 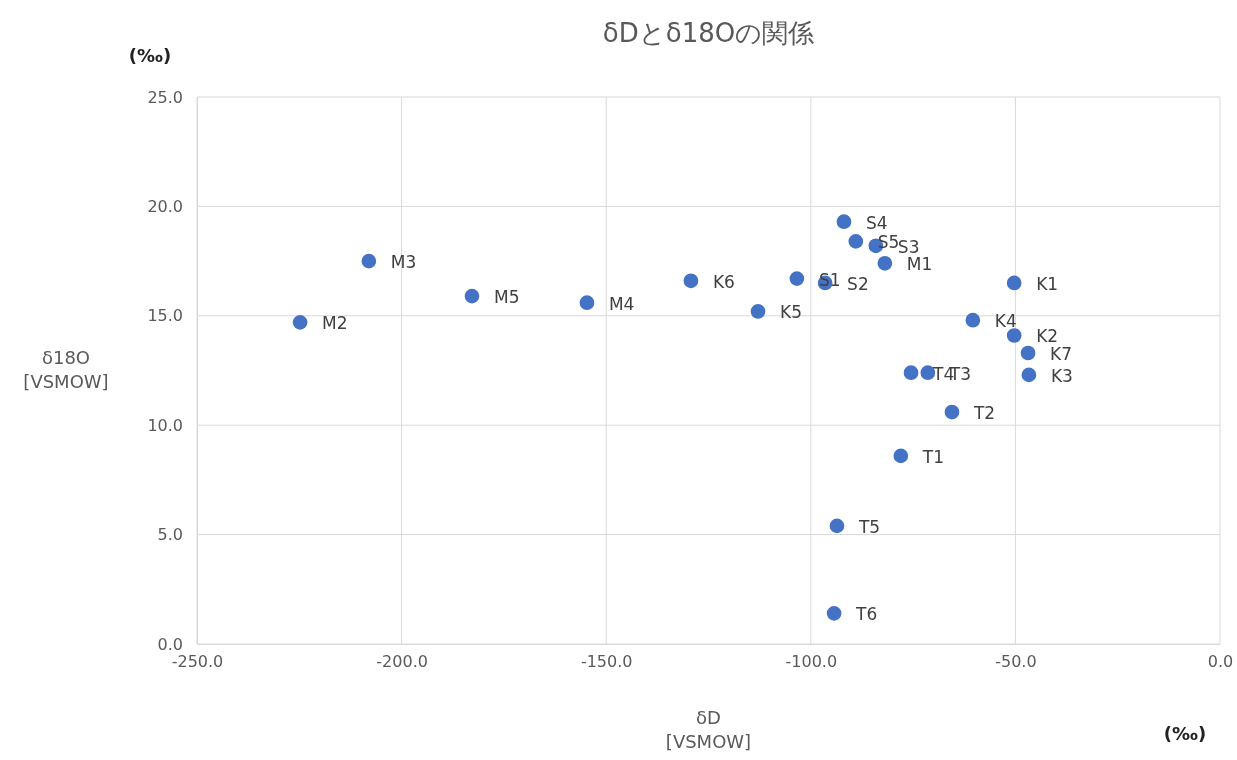 What do you see at coordinates (165, 97) in the screenshot?
I see `y-tick-label: 25.0` at bounding box center [165, 97].